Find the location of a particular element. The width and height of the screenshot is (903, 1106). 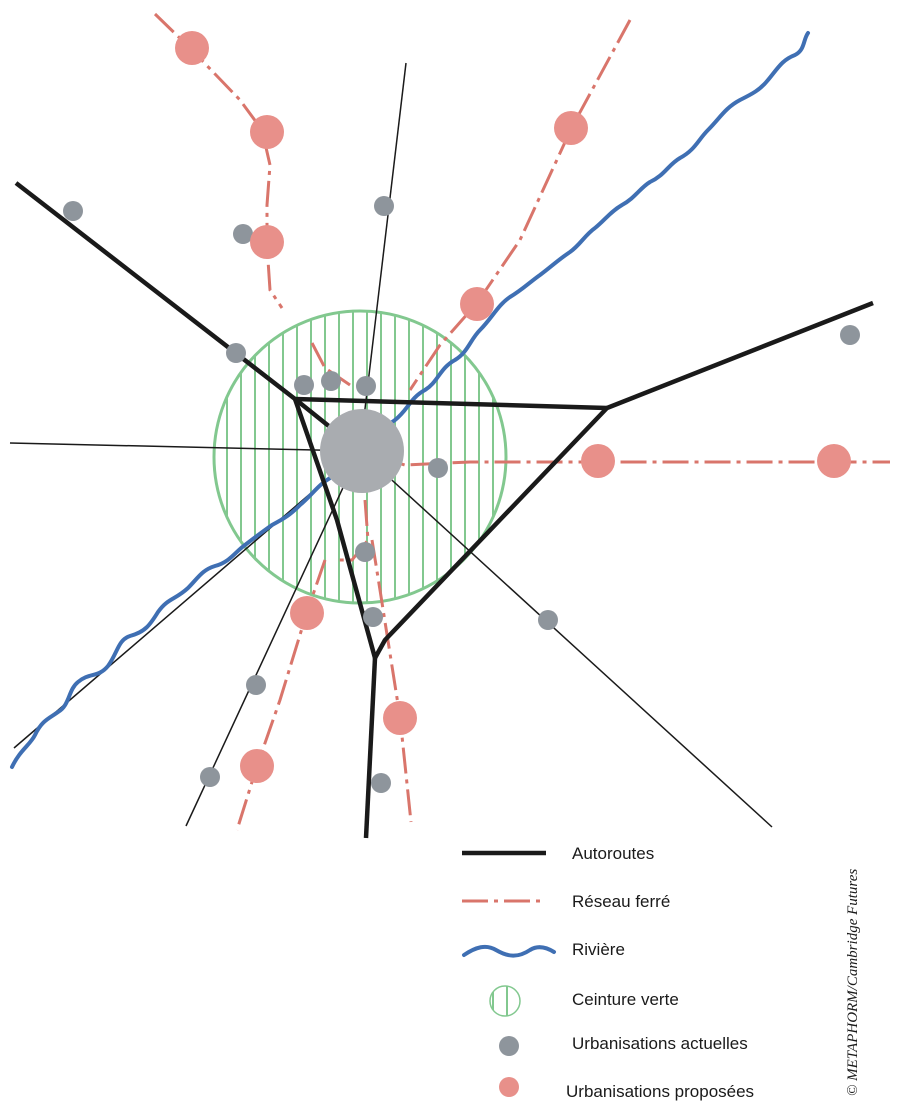

legend-label-existing: Urbanisations actuelles is located at coordinates (660, 1043).